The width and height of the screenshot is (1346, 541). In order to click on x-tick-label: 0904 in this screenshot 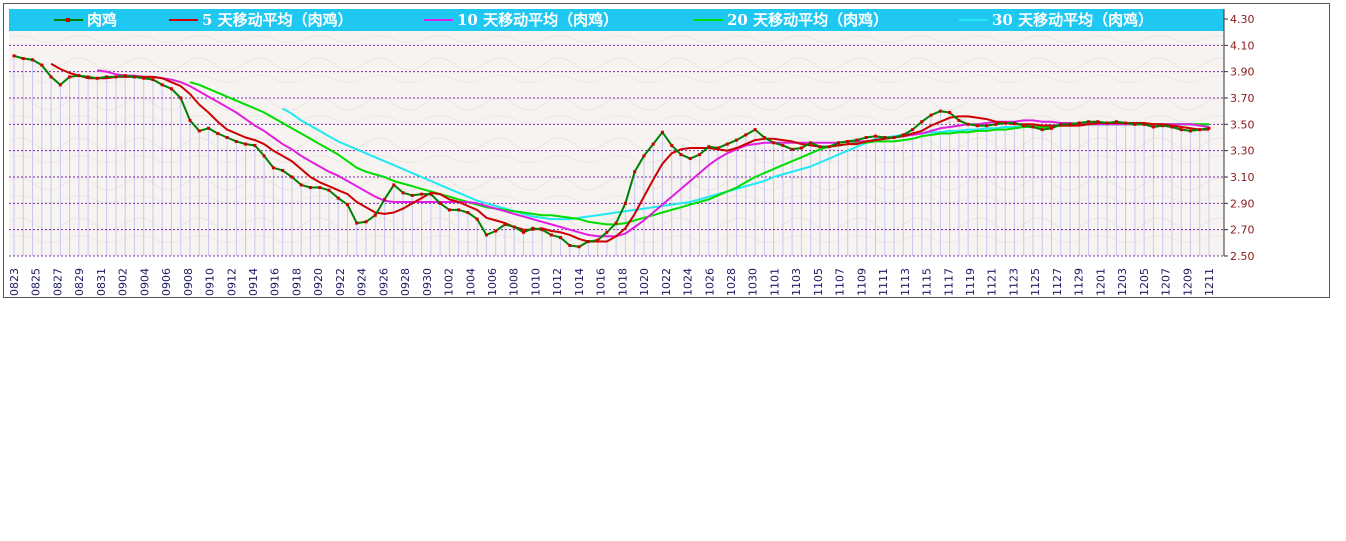, I will do `click(144, 282)`.